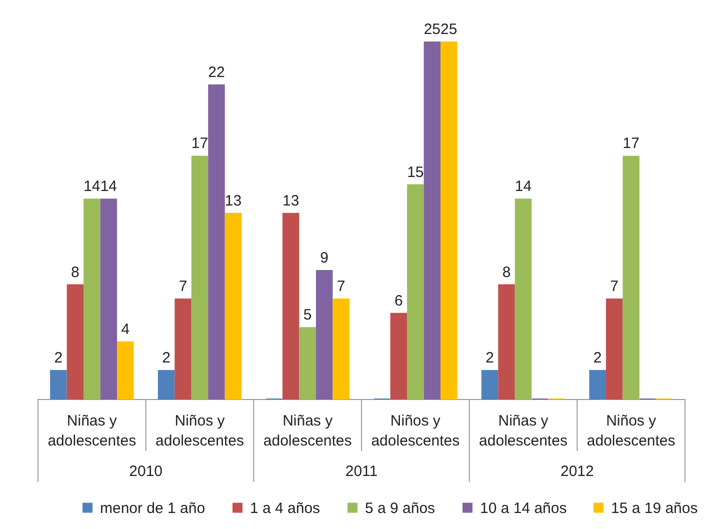 The width and height of the screenshot is (716, 529). I want to click on data-label: 9, so click(324, 257).